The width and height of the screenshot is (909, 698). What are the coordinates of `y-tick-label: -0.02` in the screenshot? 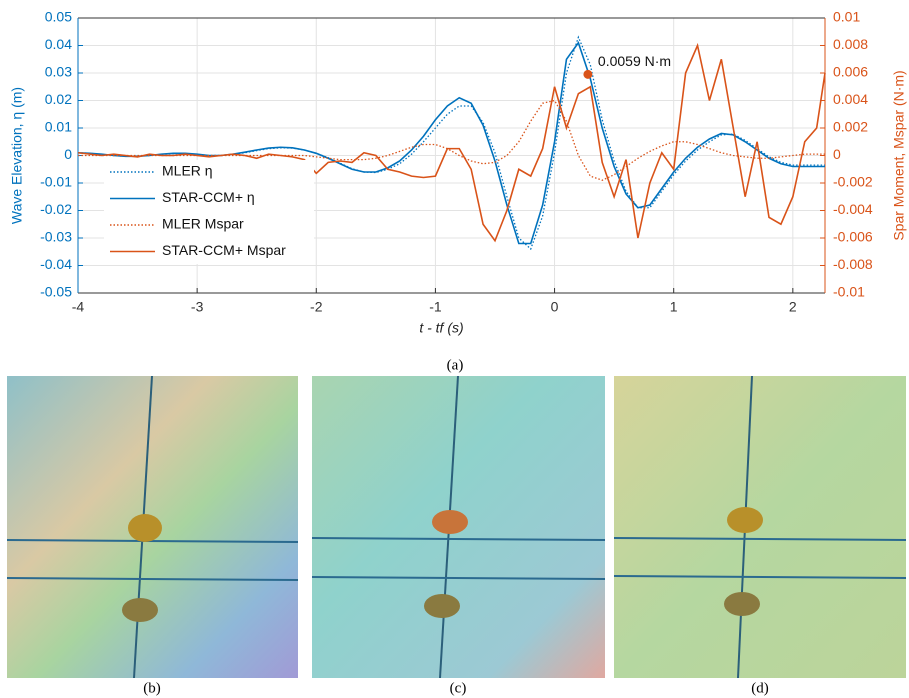 It's located at (56, 209).